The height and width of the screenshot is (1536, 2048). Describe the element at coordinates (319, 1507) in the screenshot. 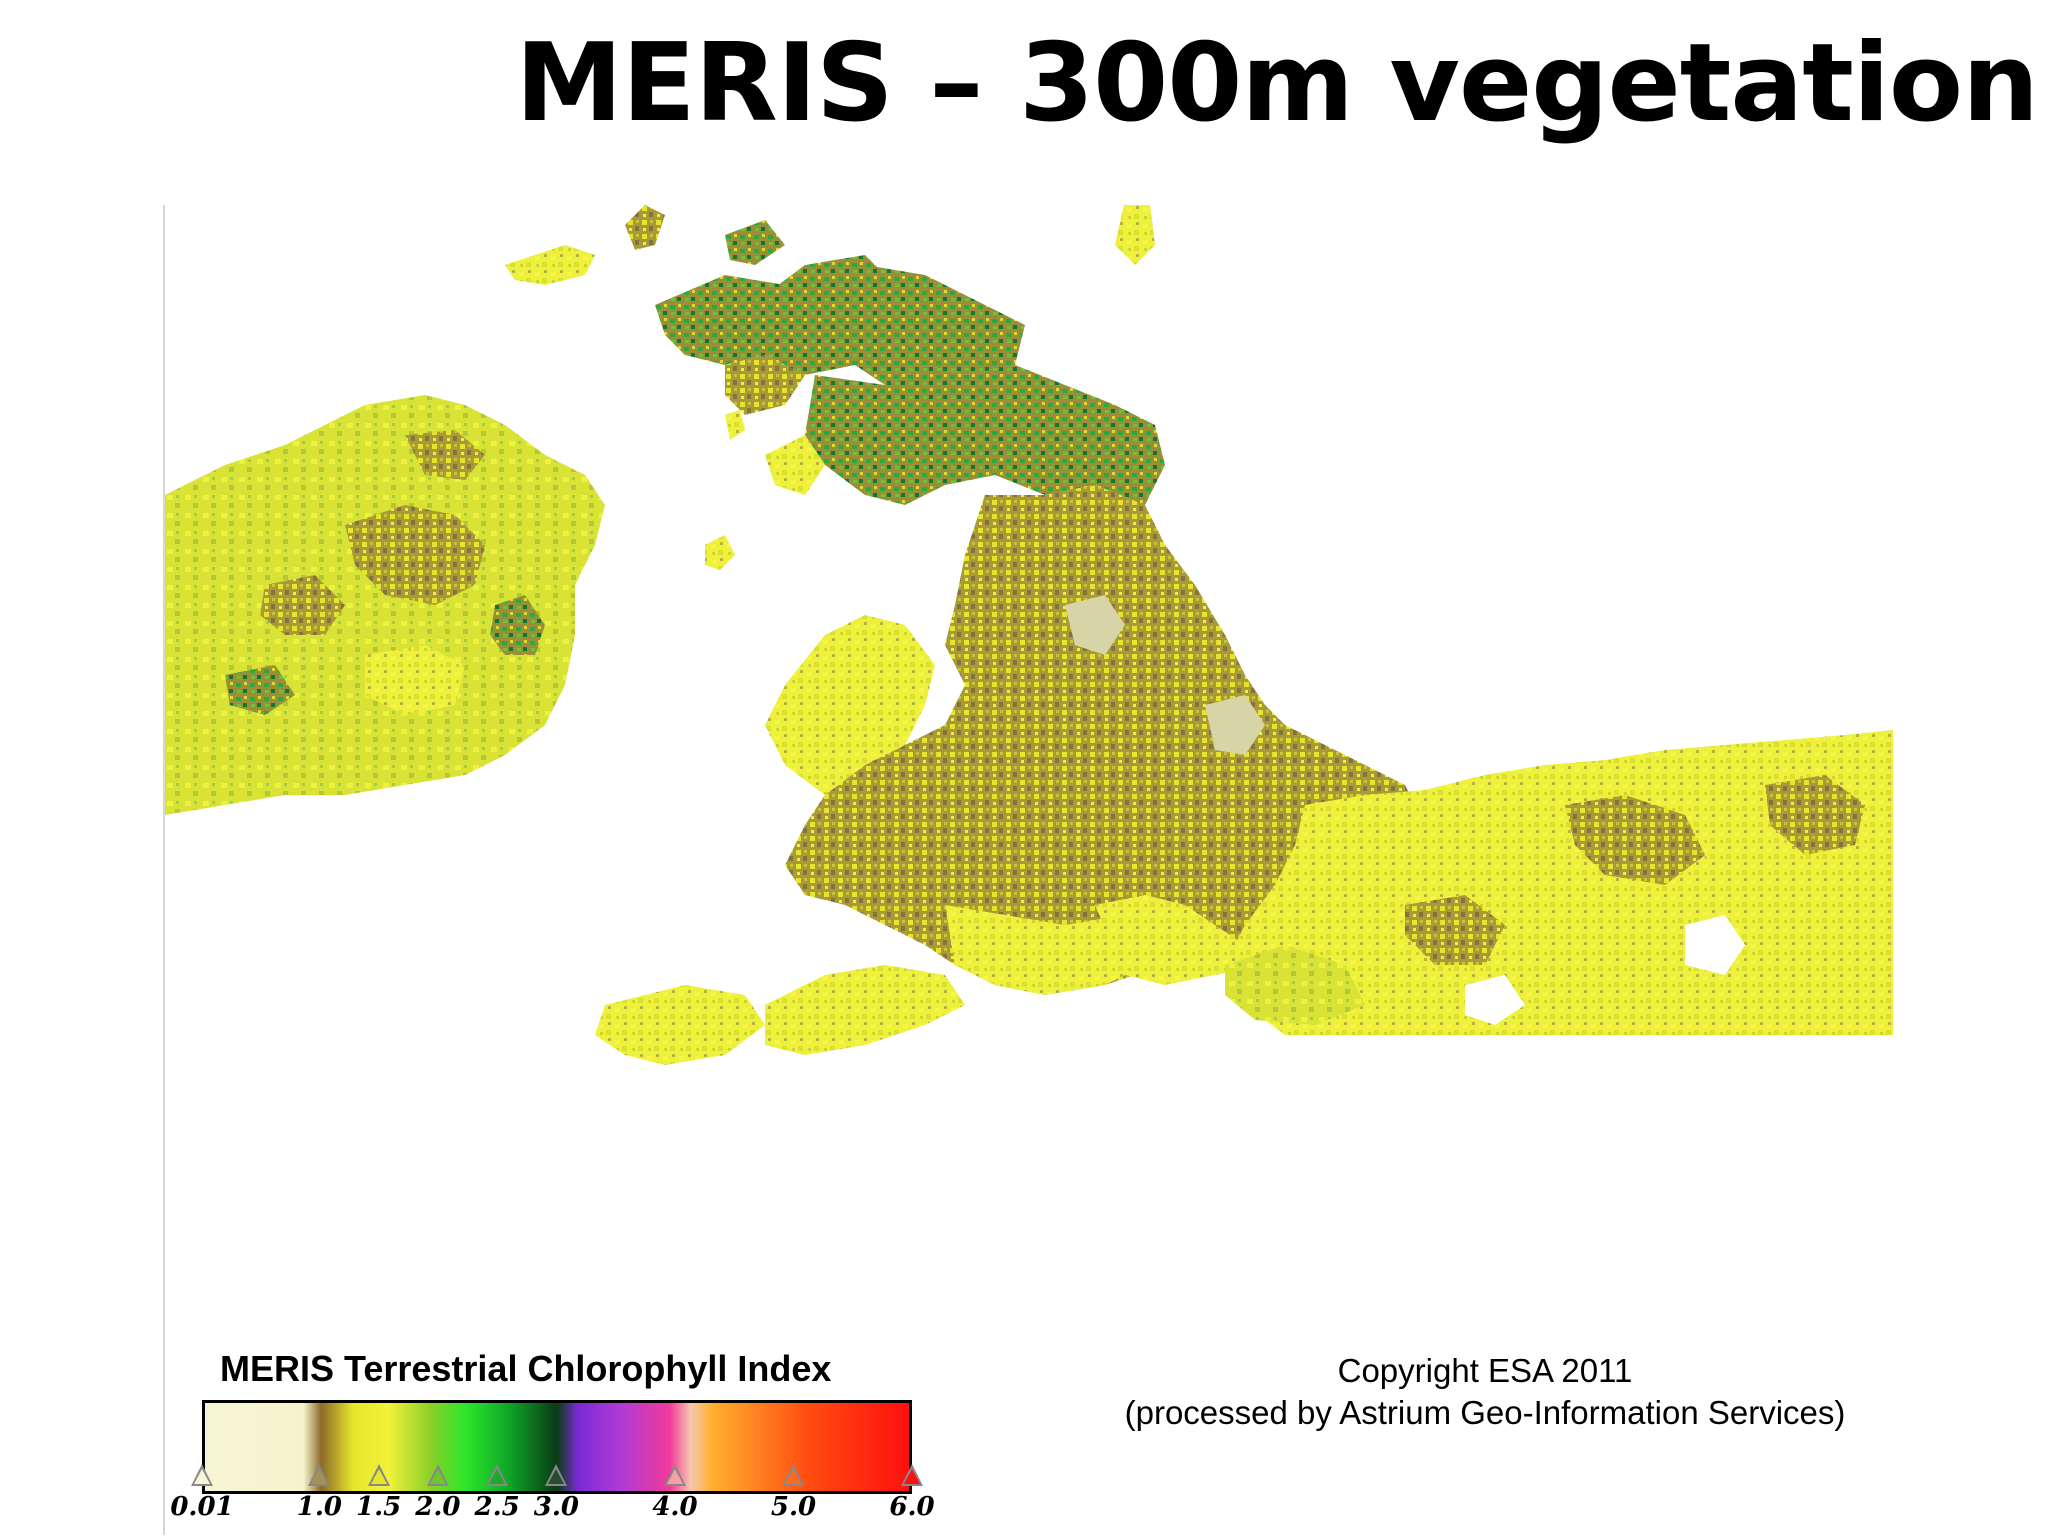

I see `legend-tick-label: 1.0` at that location.